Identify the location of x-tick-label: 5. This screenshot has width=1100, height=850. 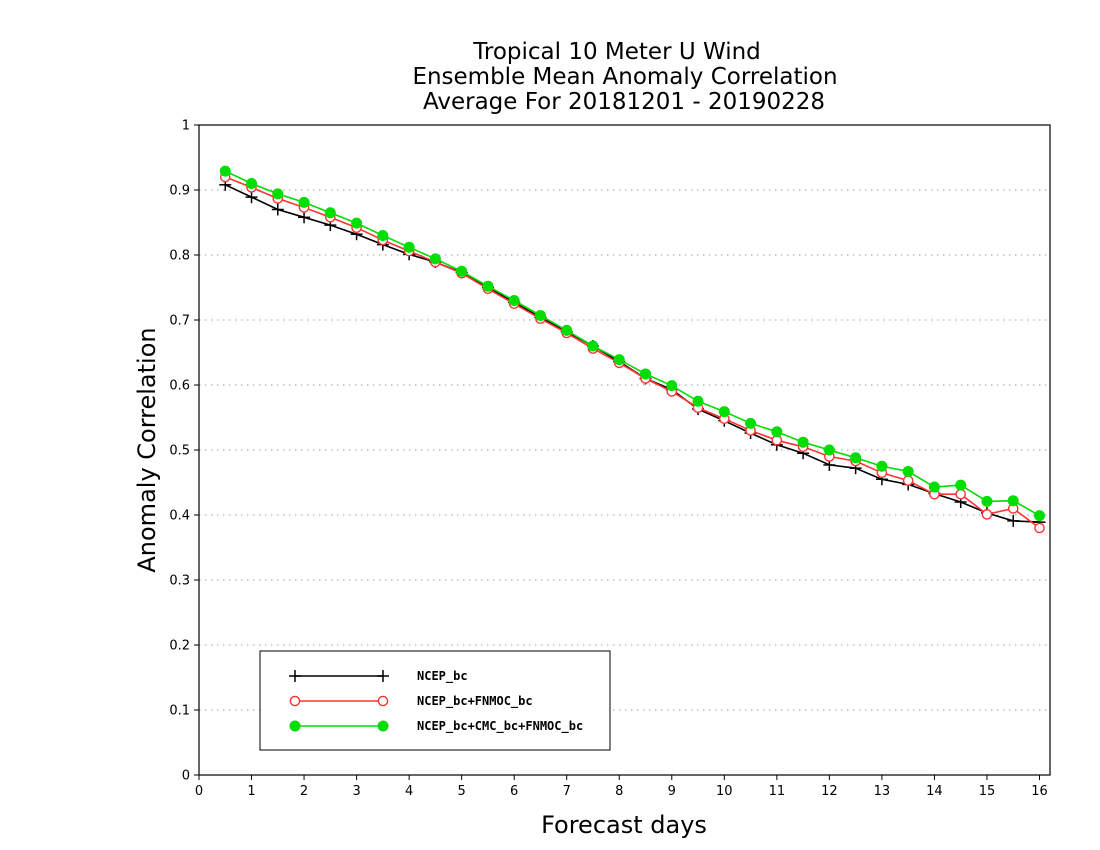
(462, 791).